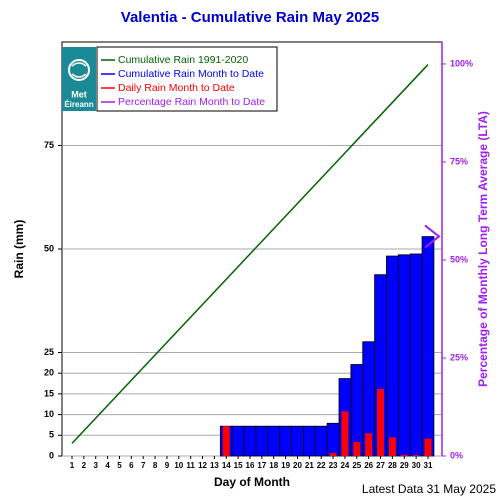 Image resolution: width=500 pixels, height=500 pixels. Describe the element at coordinates (119, 465) in the screenshot. I see `x-tick-label: 5` at that location.